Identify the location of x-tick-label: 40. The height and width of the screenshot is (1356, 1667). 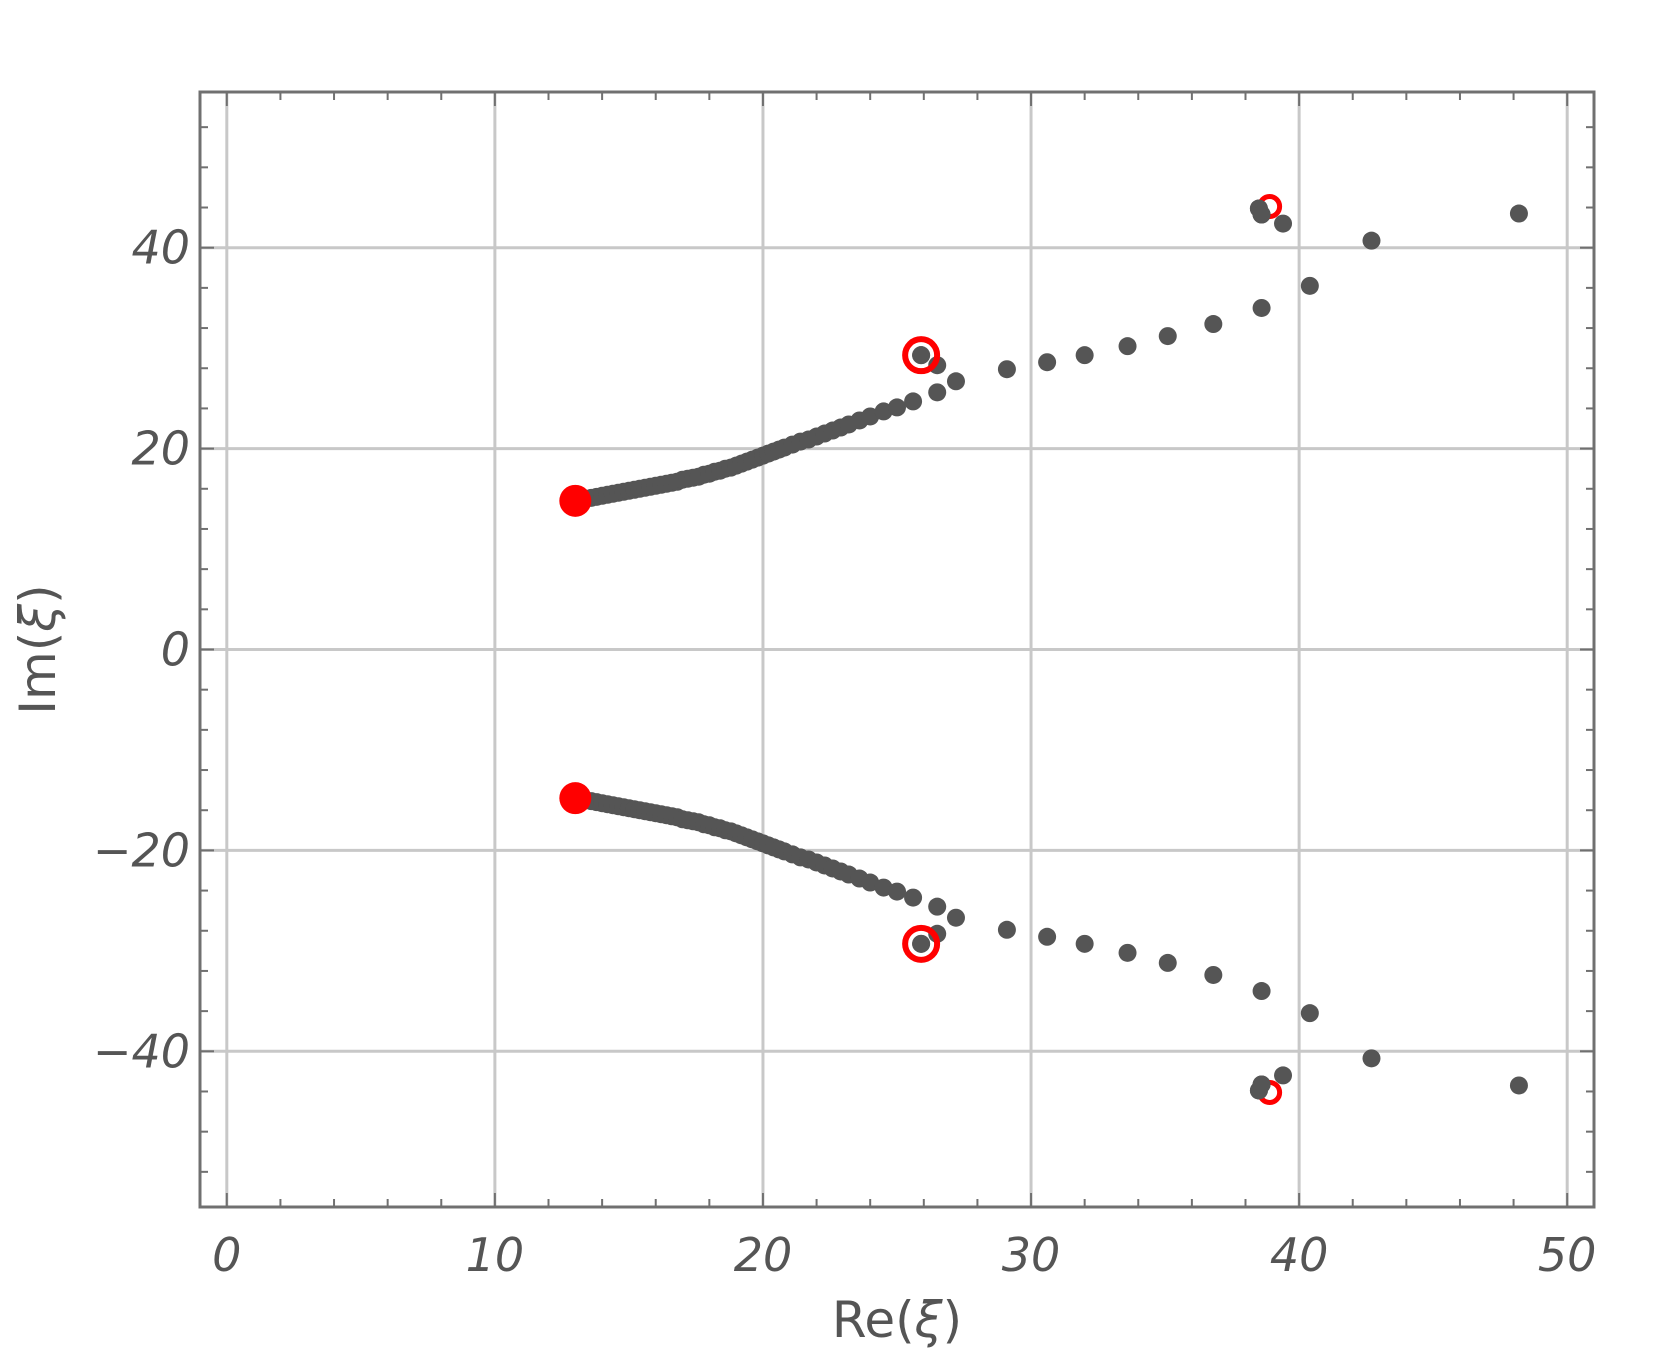
(1299, 1255).